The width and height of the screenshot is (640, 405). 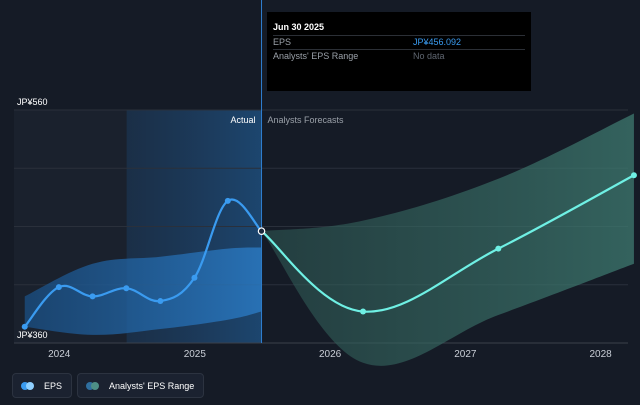 I want to click on tooltip-range-label: Analysts' EPS Range, so click(x=316, y=56).